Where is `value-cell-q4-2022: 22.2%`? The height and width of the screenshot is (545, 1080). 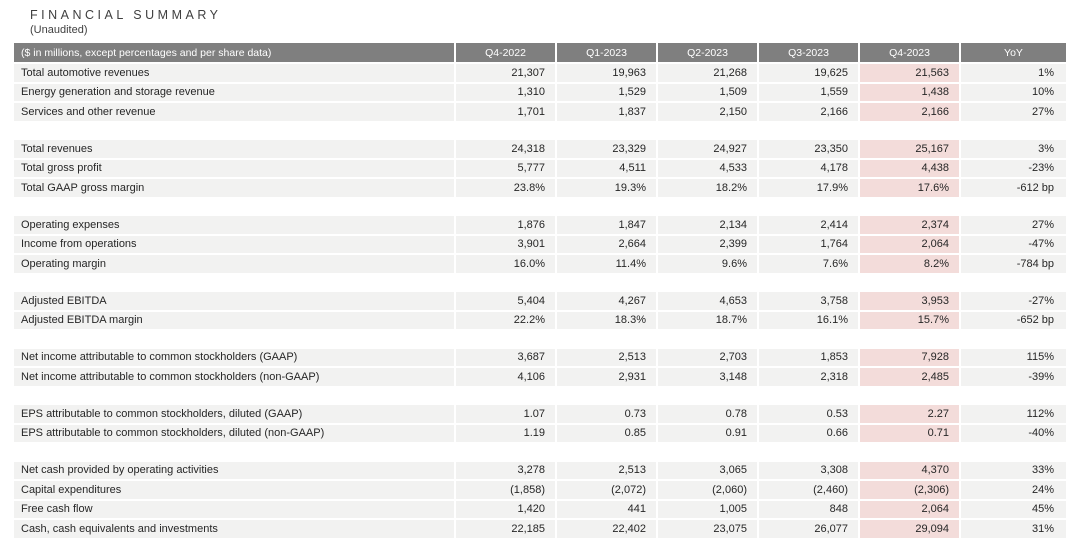
value-cell-q4-2022: 22.2% is located at coordinates (505, 320).